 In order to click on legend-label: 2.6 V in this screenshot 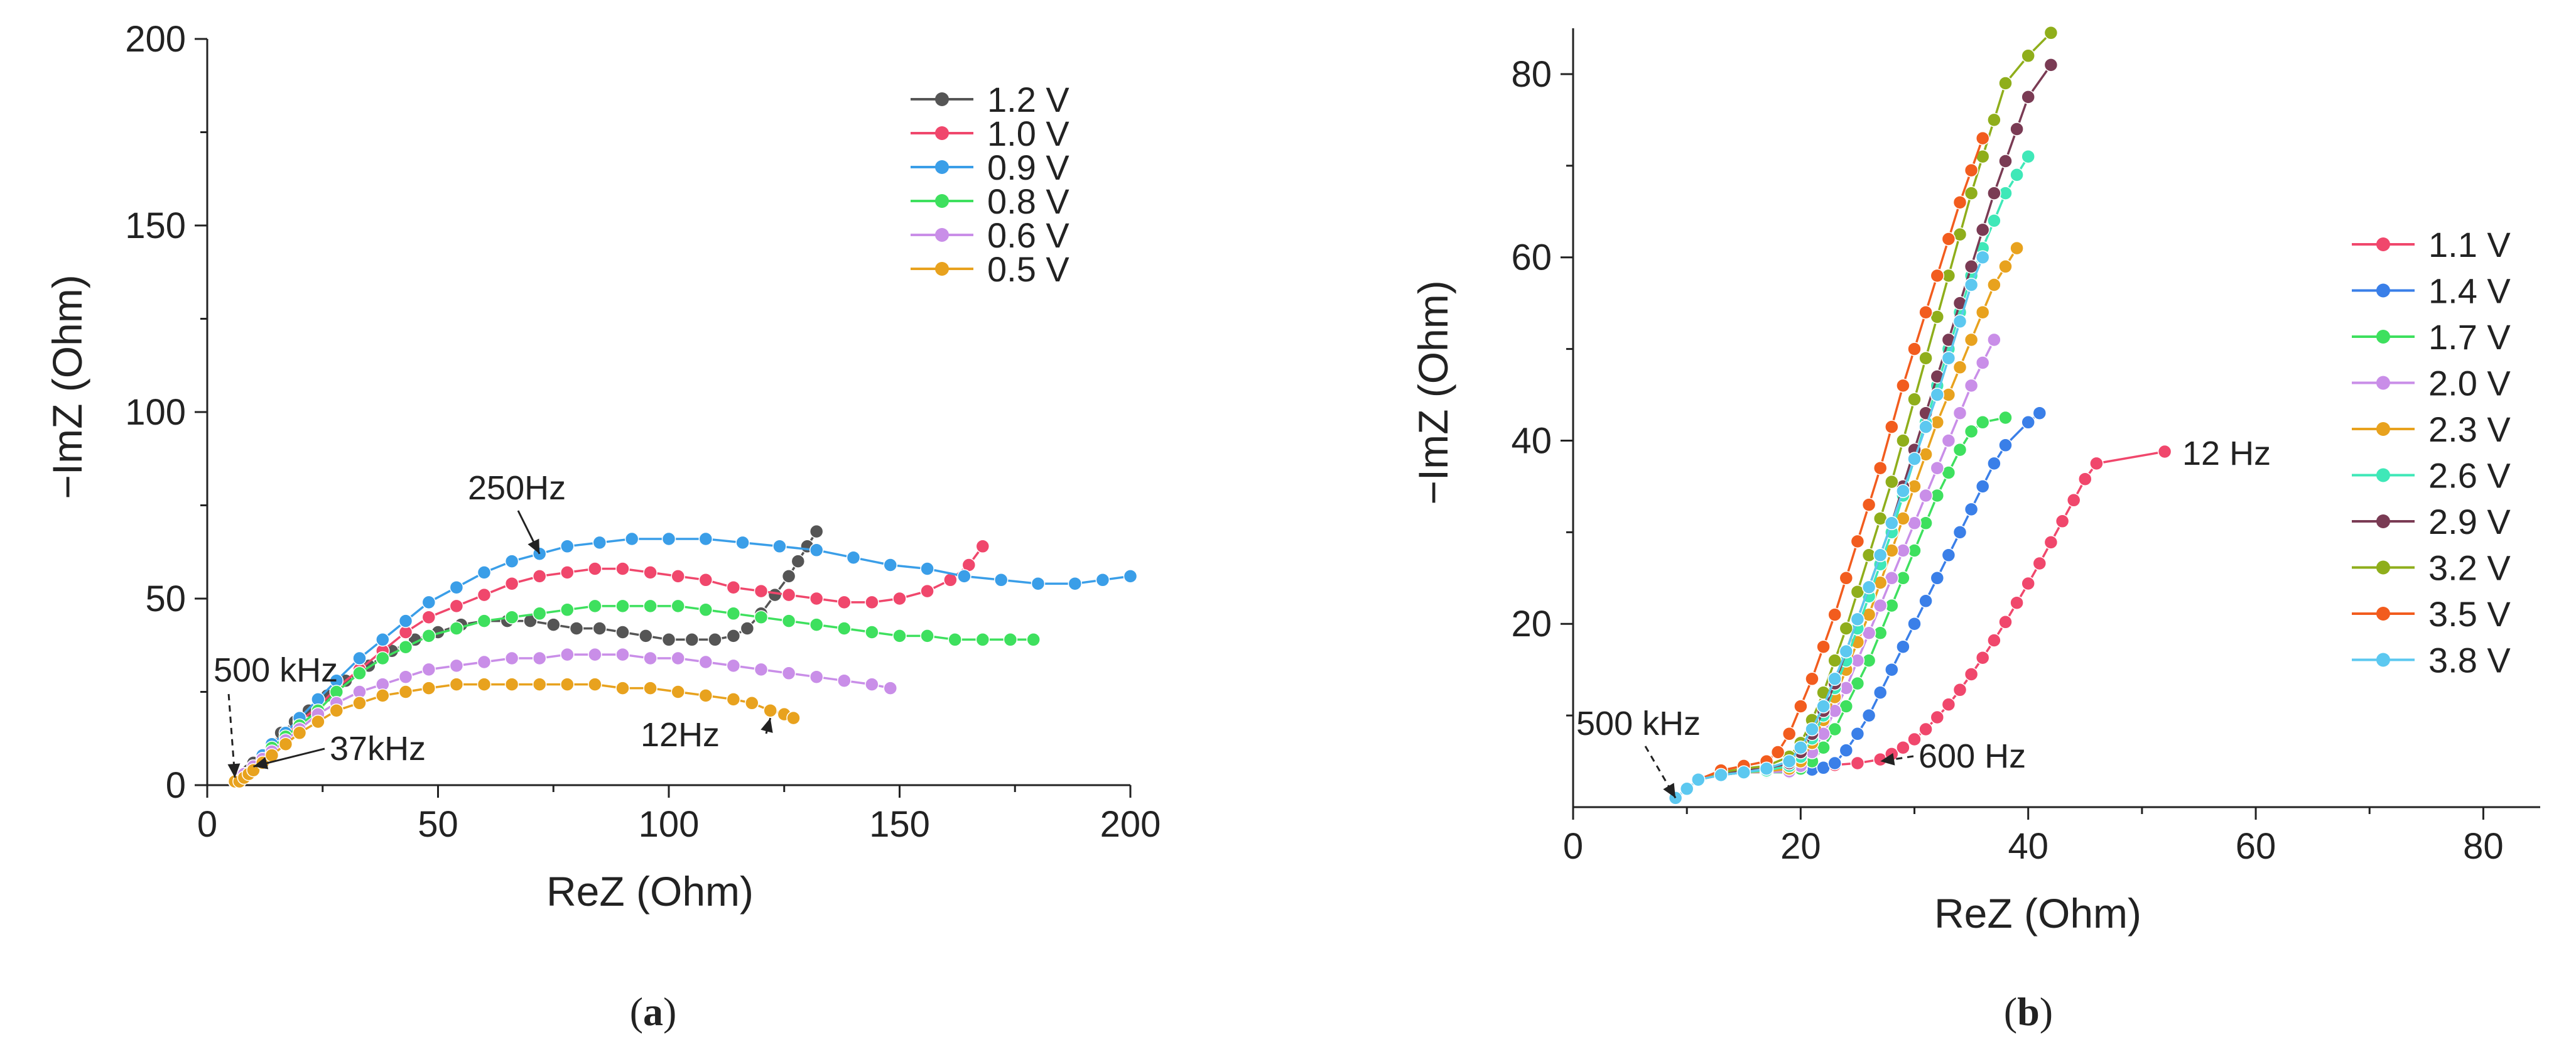, I will do `click(2469, 476)`.